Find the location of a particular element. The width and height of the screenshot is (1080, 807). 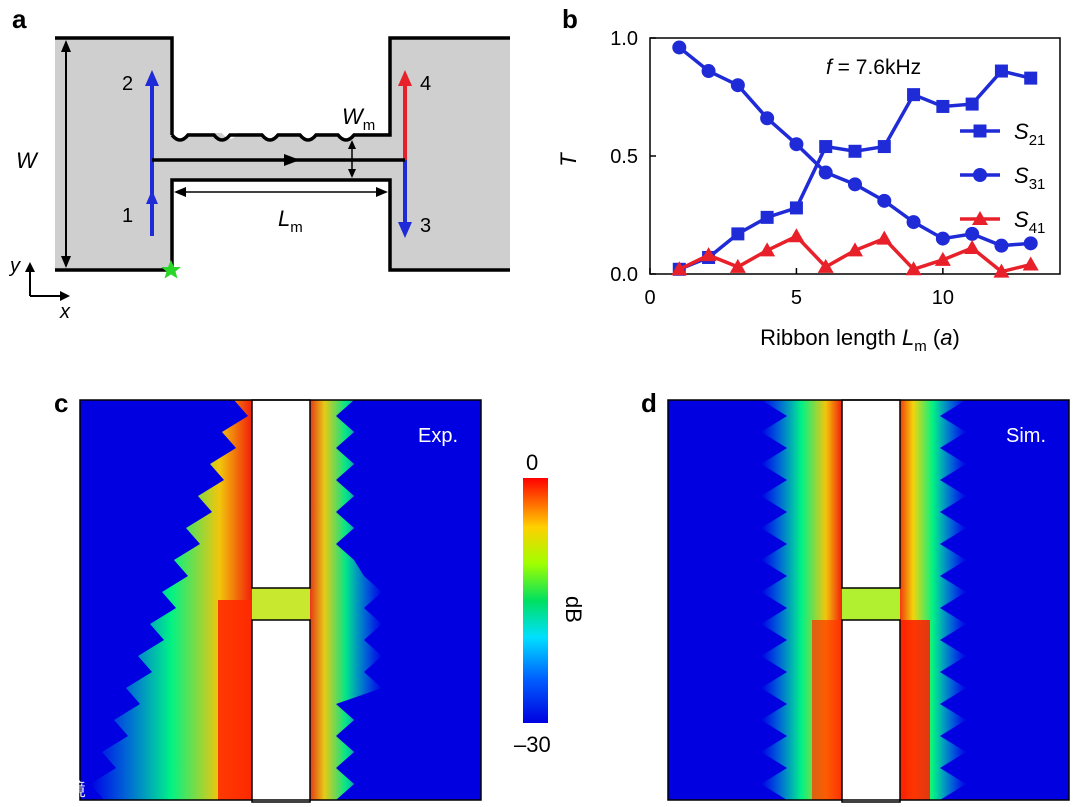

y-tick-label: 1.0 is located at coordinates (624, 39).